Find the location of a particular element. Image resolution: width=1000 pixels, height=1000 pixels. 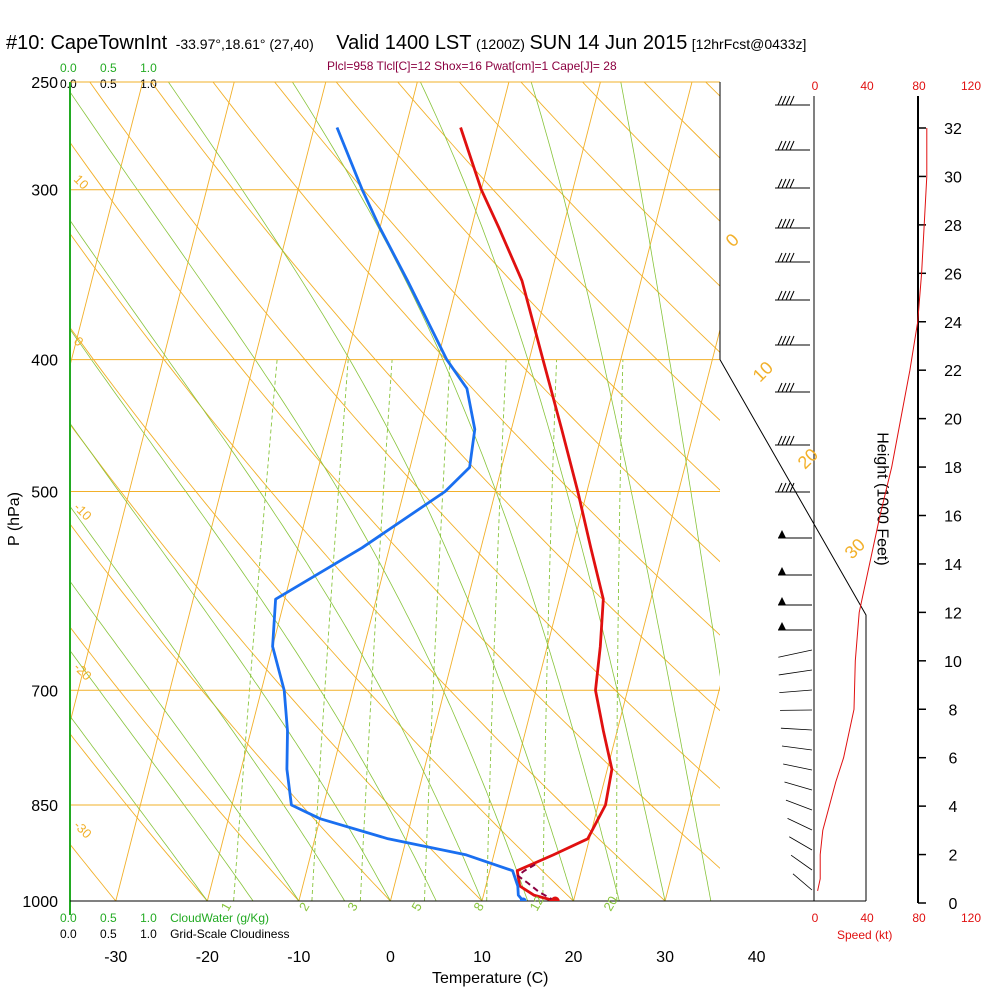

wind-barbs is located at coordinates (794, 493).